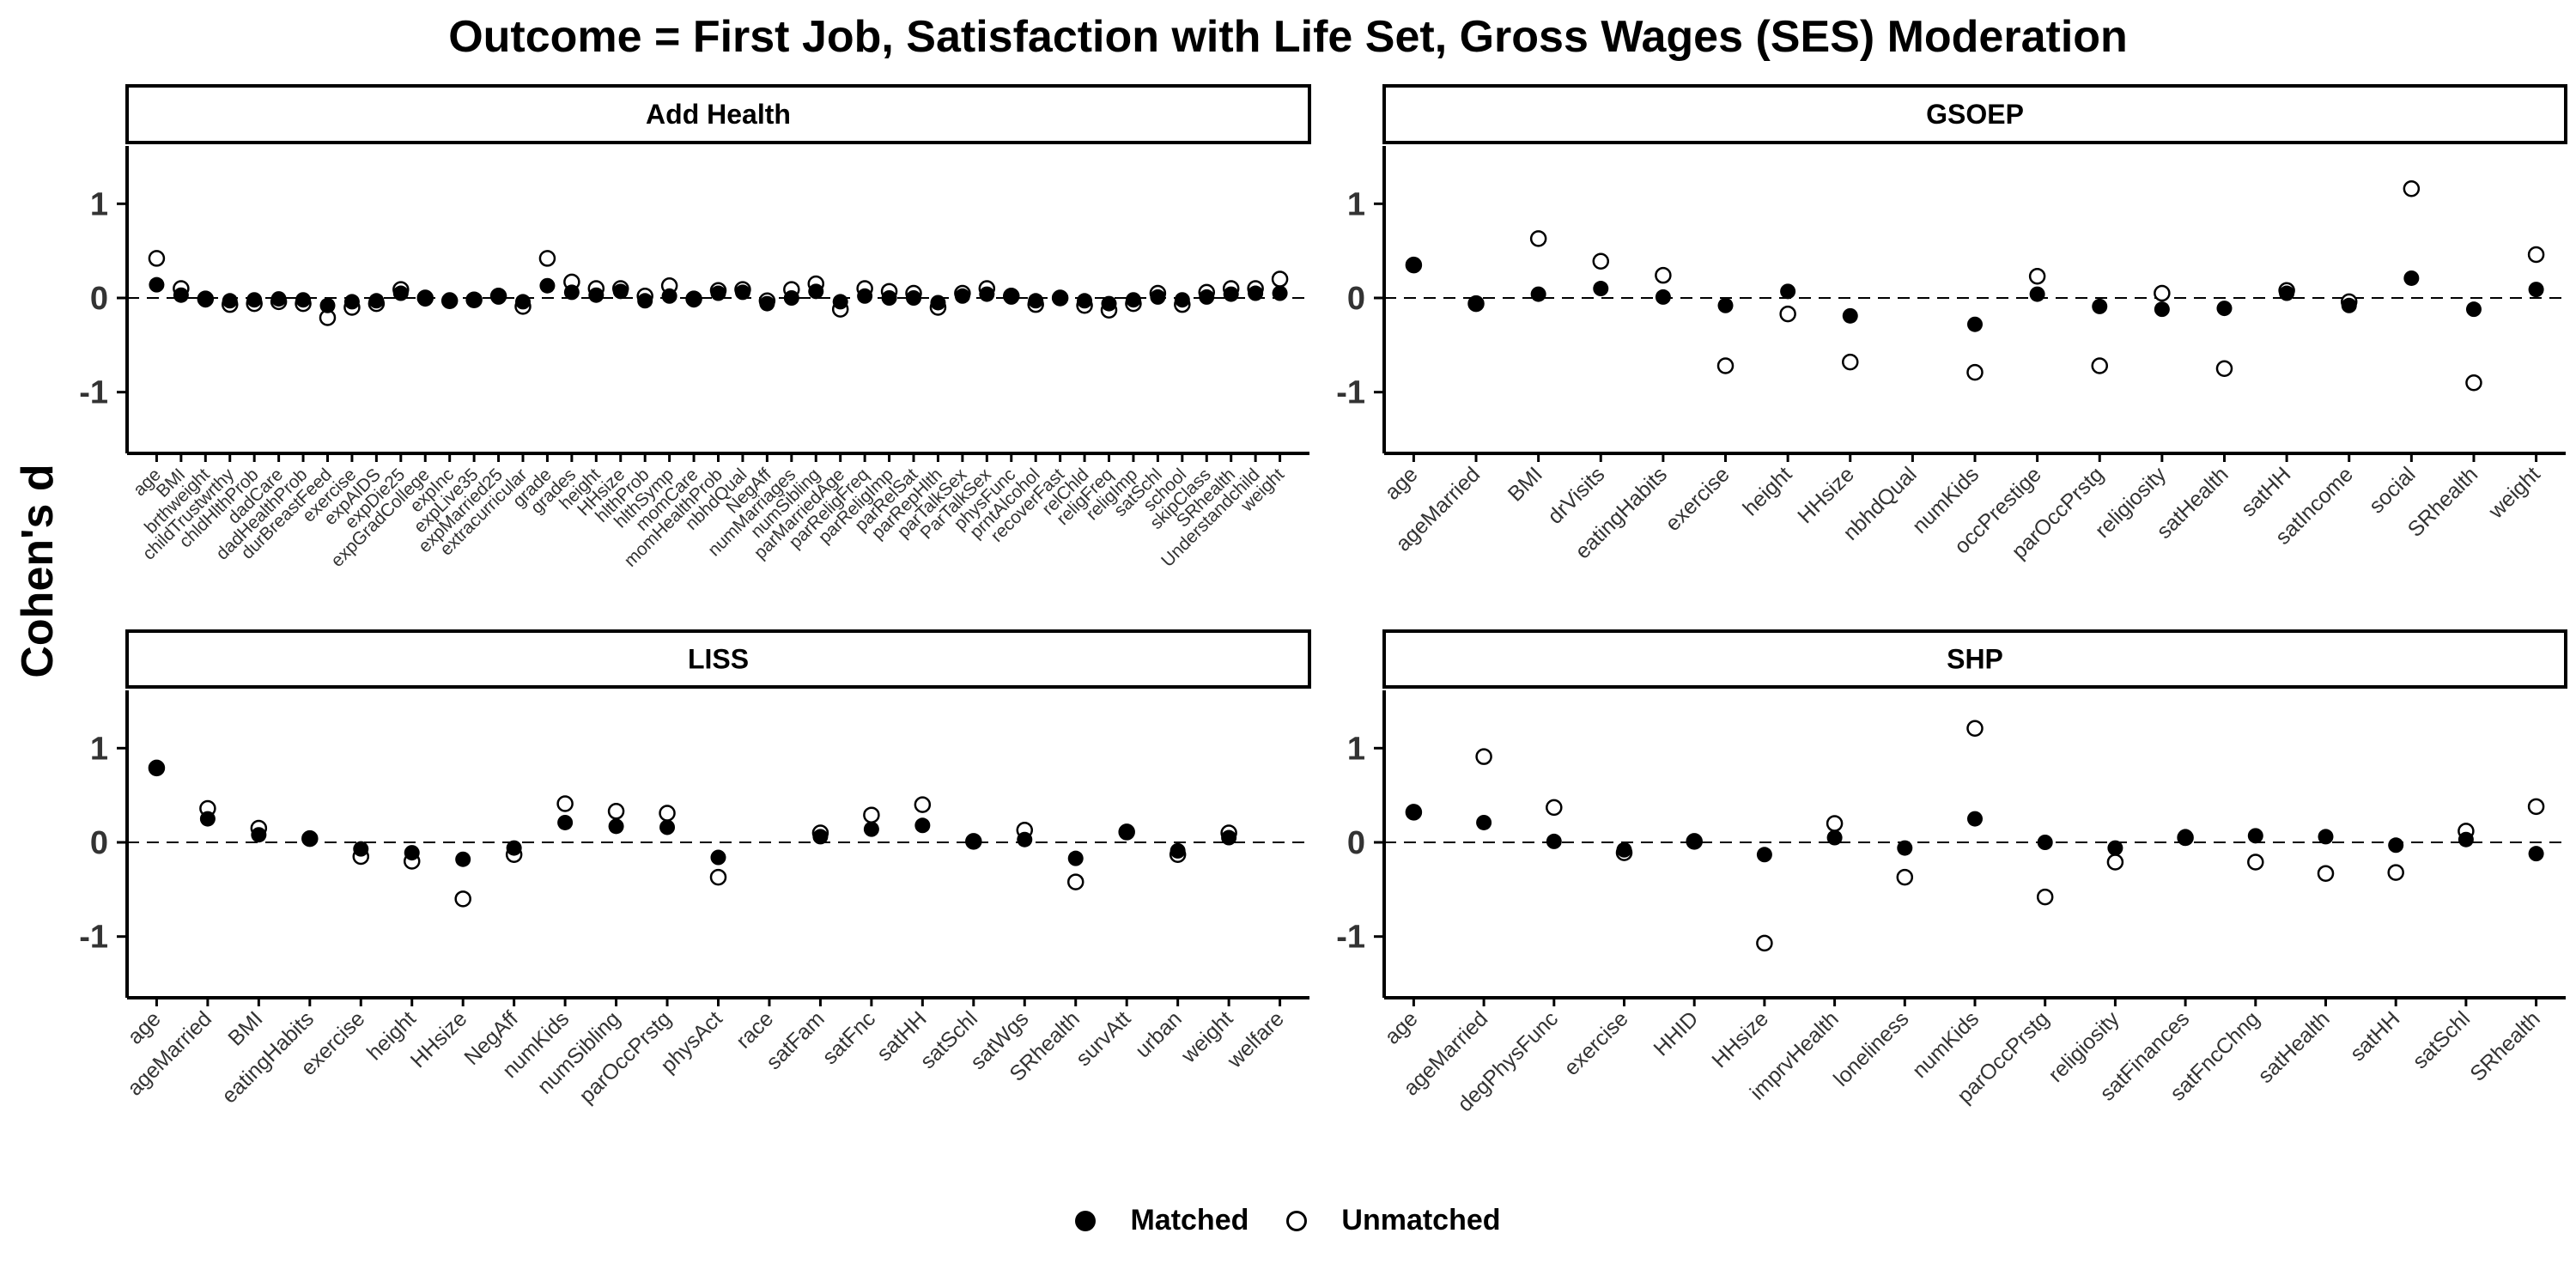  I want to click on x-tick-label: welfare, so click(1255, 1039).